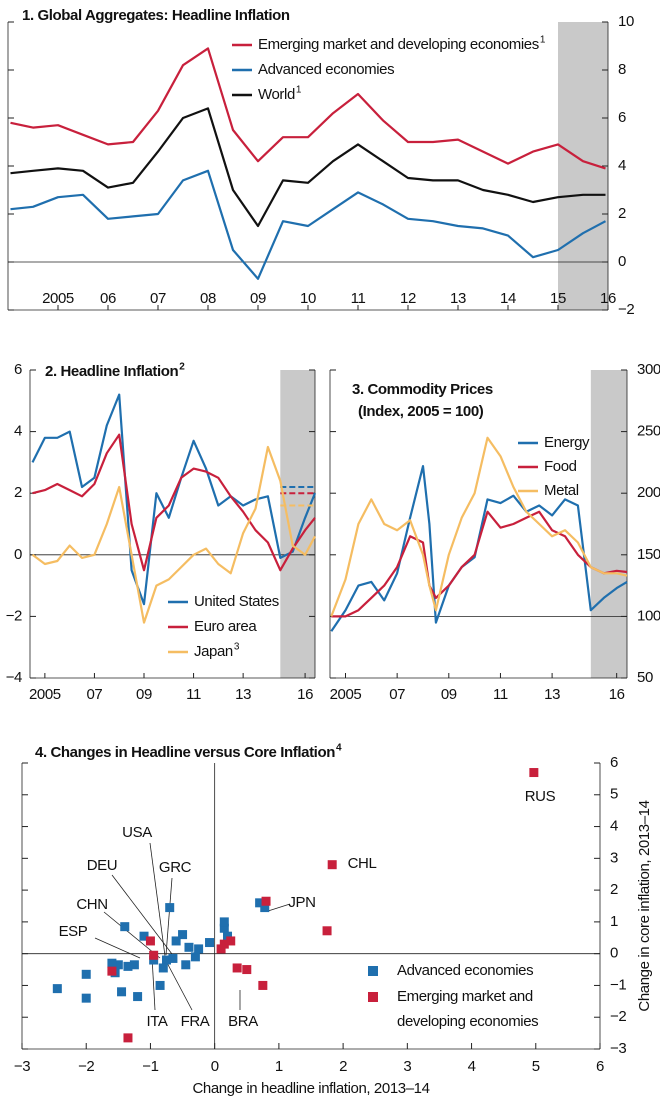 This screenshot has width=660, height=1104. What do you see at coordinates (108, 298) in the screenshot?
I see `x-tick-label: 06` at bounding box center [108, 298].